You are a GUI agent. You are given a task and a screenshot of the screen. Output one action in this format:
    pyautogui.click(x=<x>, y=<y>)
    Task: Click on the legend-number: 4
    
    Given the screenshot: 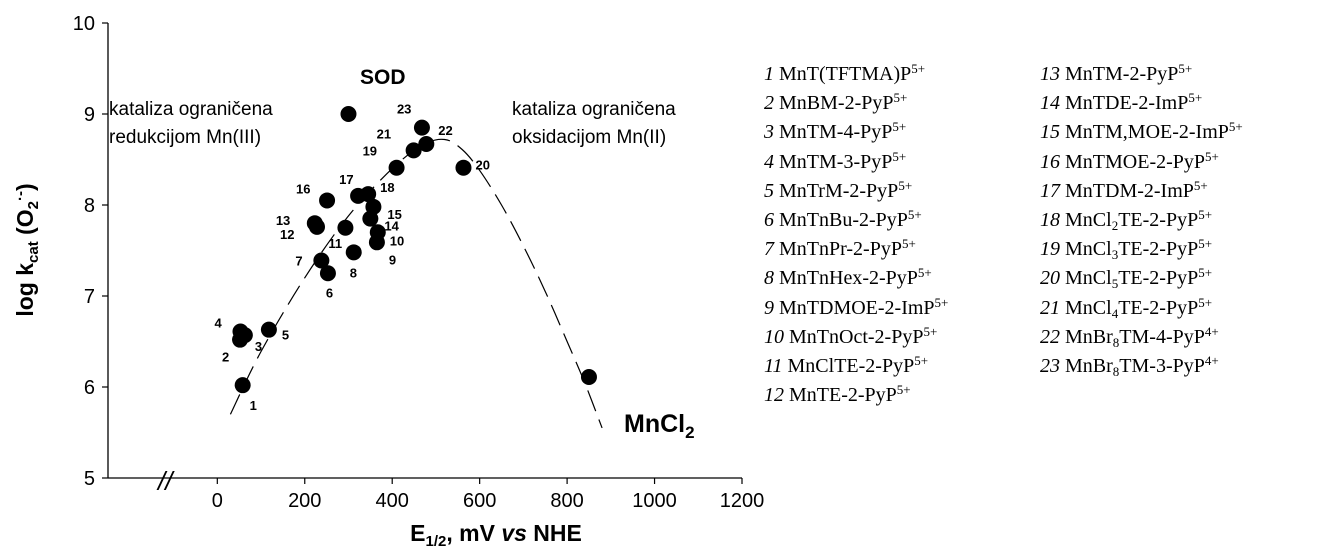 What is the action you would take?
    pyautogui.click(x=769, y=161)
    